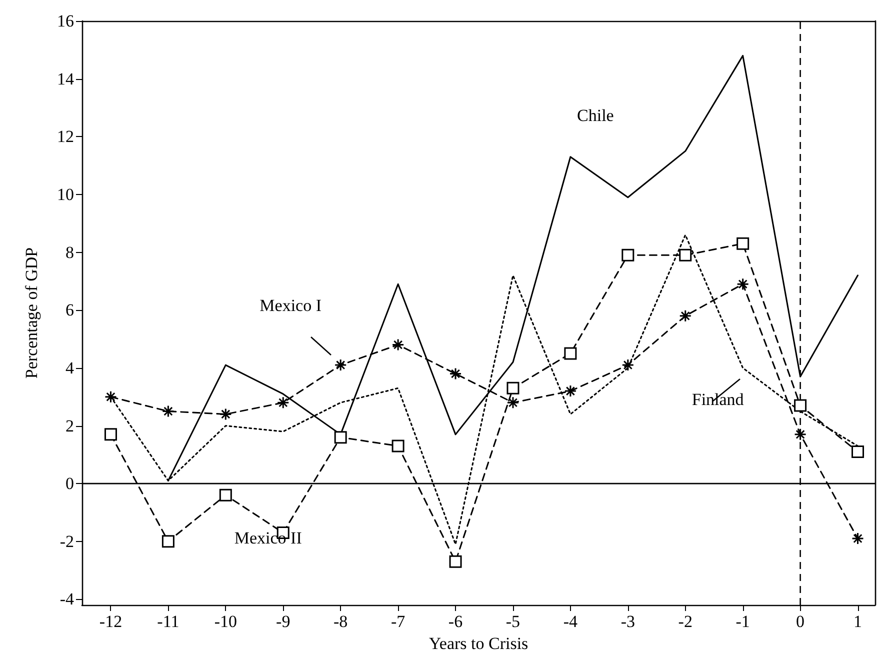  Describe the element at coordinates (31, 313) in the screenshot. I see `y-axis-title: Percentage of GDP` at that location.